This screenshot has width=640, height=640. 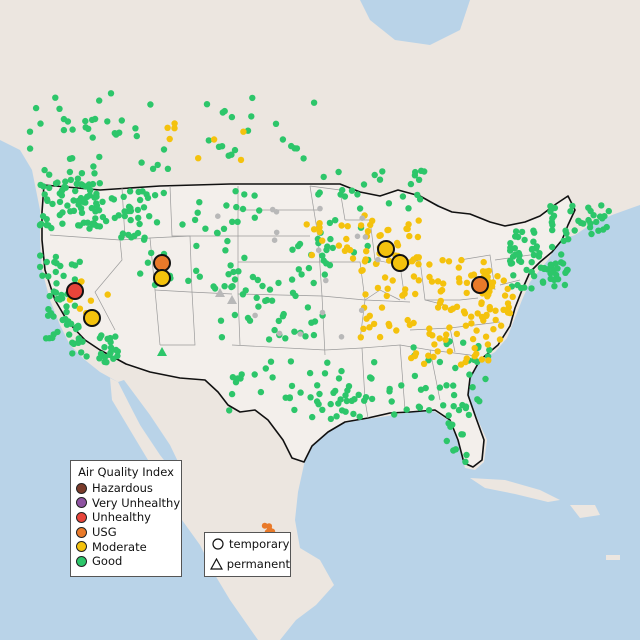 What do you see at coordinates (247, 554) in the screenshot?
I see `monitor-type-legend: temporary permanent` at bounding box center [247, 554].